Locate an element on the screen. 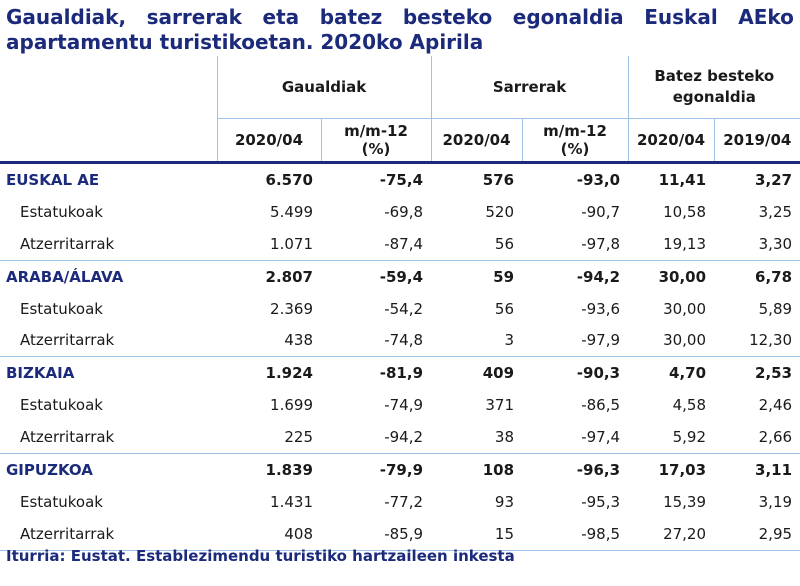  table-cell: 3,27 is located at coordinates (757, 178).